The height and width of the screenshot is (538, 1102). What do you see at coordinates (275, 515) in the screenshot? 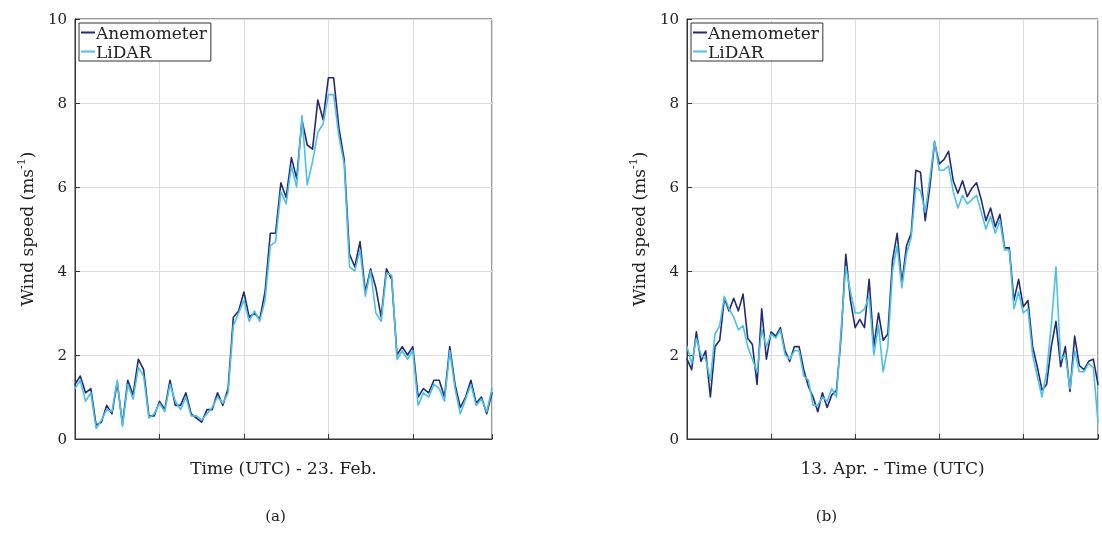
I see `text: (a)` at bounding box center [275, 515].